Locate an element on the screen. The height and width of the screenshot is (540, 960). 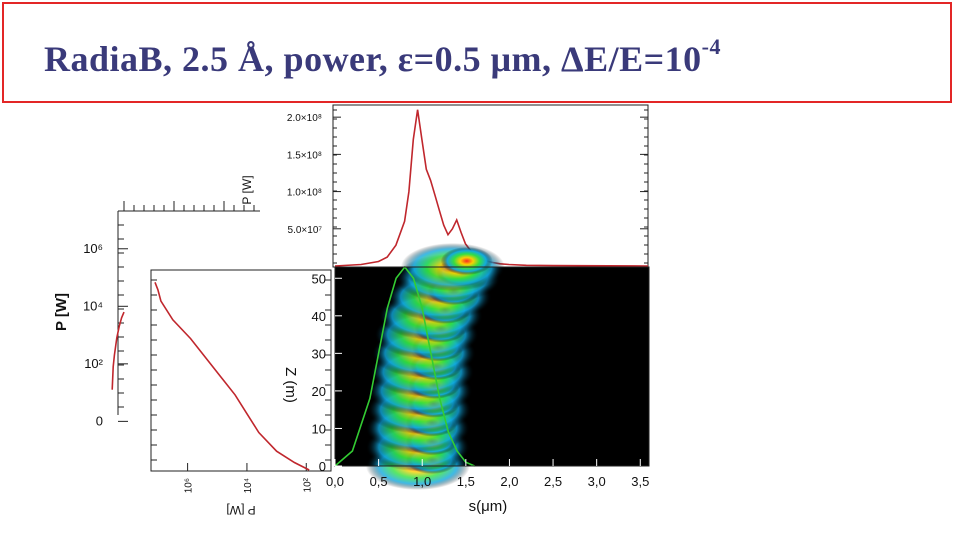
heatmap-y-tick-label: 10 is located at coordinates (319, 428).